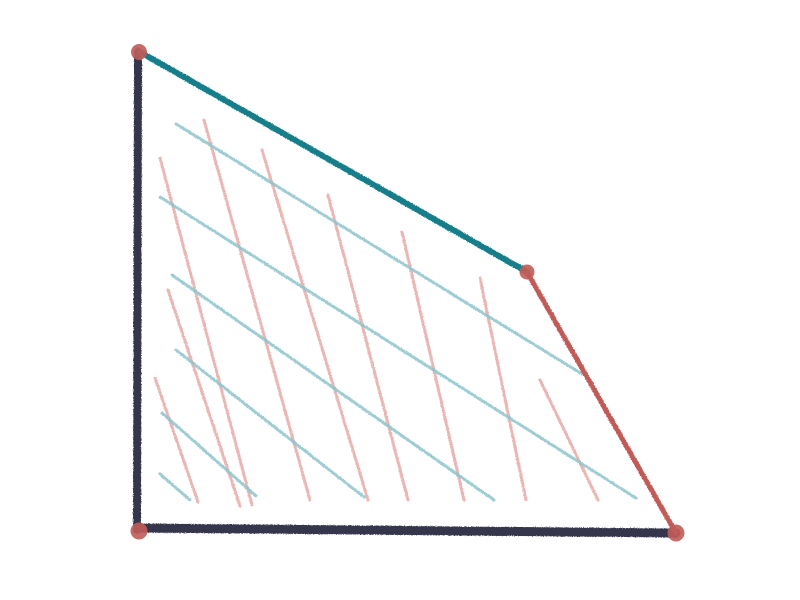 The image size is (800, 600). Describe the element at coordinates (601, 402) in the screenshot. I see `right-edge` at that location.